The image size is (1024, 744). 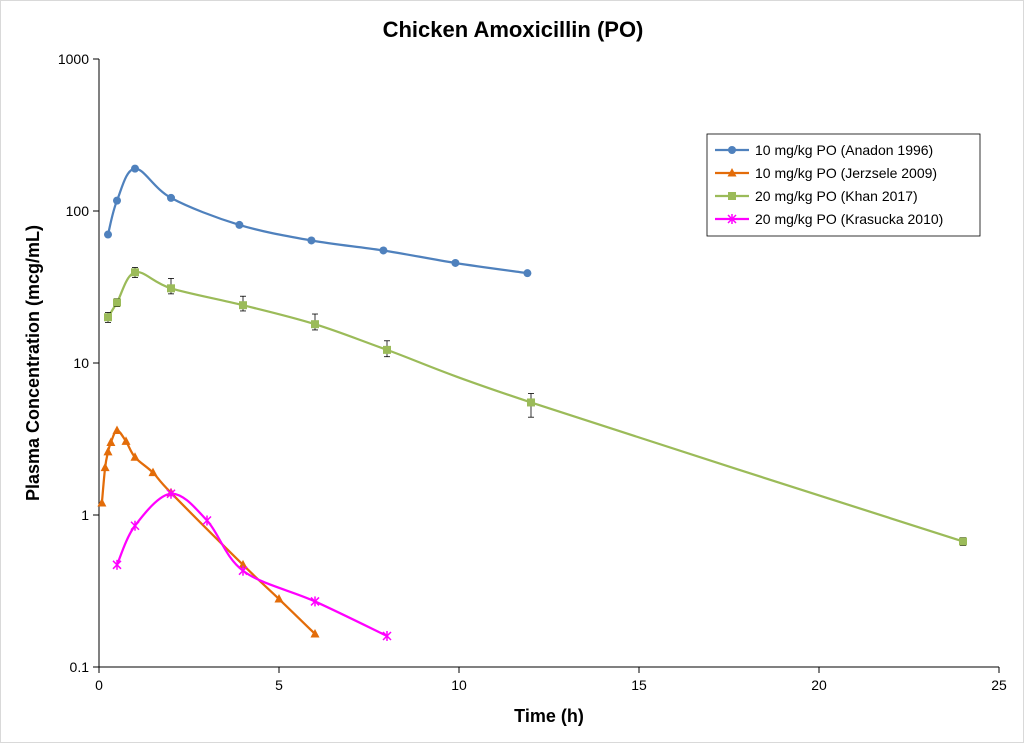 I want to click on legend-label: 20 mg/kg PO (Khan 2017), so click(x=836, y=196).